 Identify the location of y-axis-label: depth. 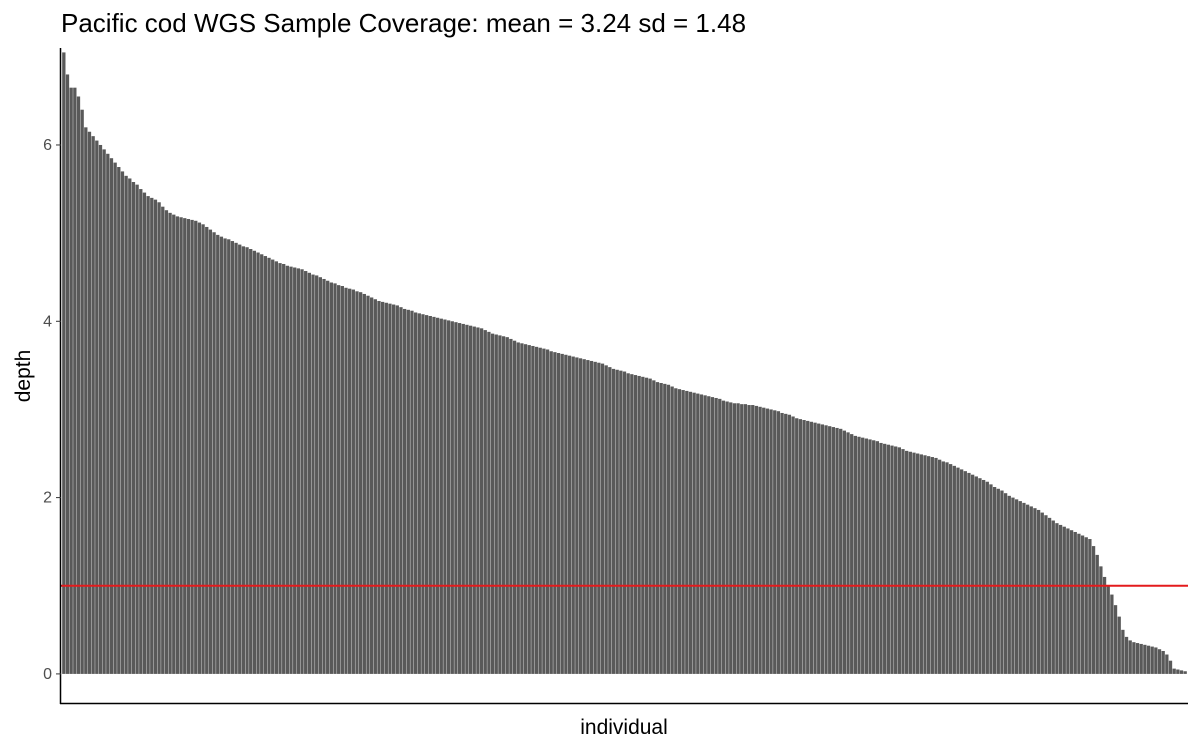
(23, 376).